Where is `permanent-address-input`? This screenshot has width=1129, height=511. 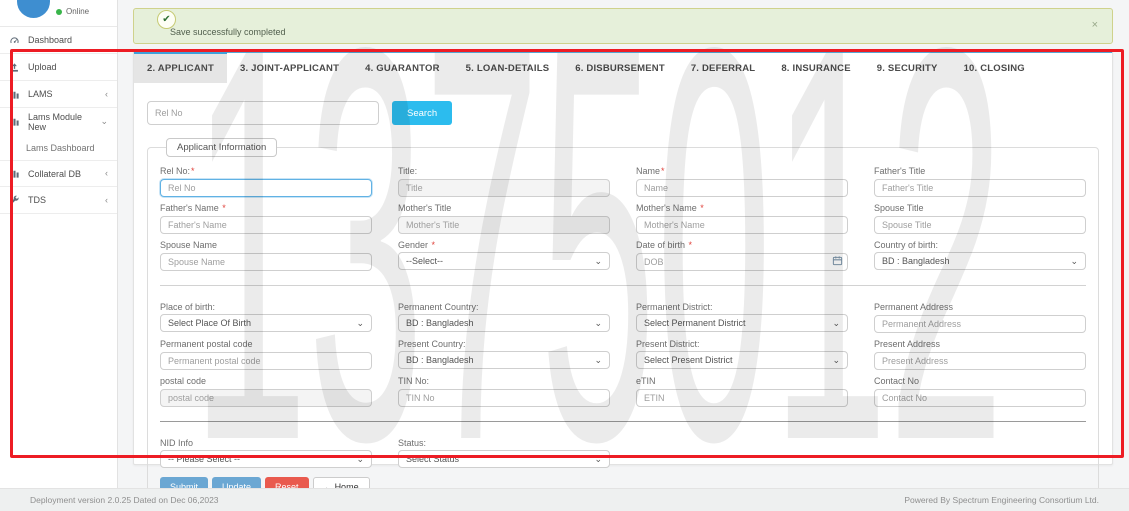 permanent-address-input is located at coordinates (980, 324).